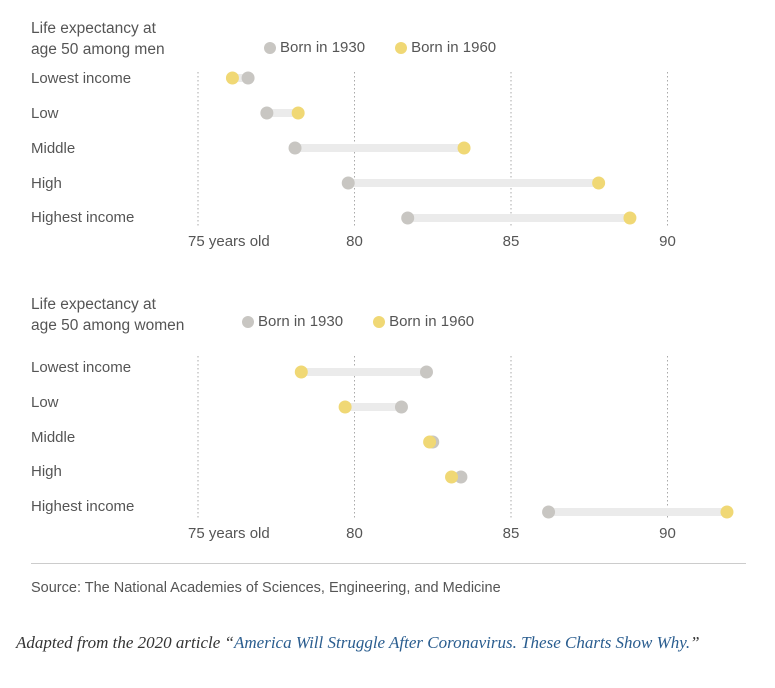  Describe the element at coordinates (46, 183) in the screenshot. I see `men-row-label-high: High` at that location.